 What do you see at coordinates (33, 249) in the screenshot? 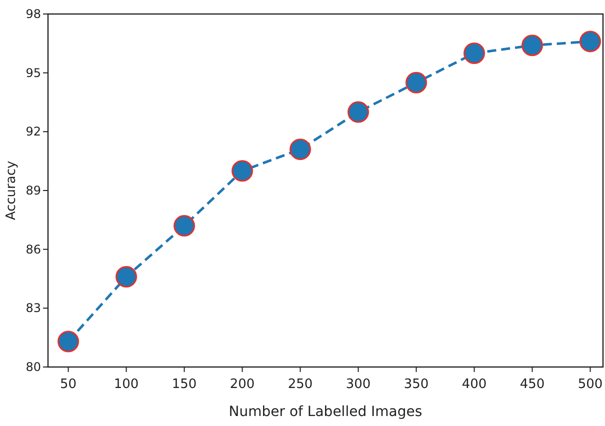
I see `y-tick-label: 86` at bounding box center [33, 249].